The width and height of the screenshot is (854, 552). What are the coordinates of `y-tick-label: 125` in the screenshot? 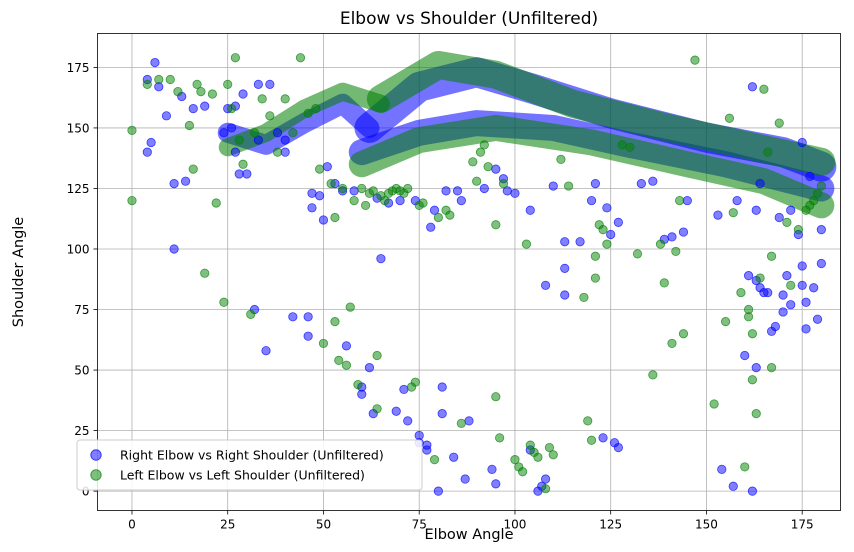 It's located at (78, 189).